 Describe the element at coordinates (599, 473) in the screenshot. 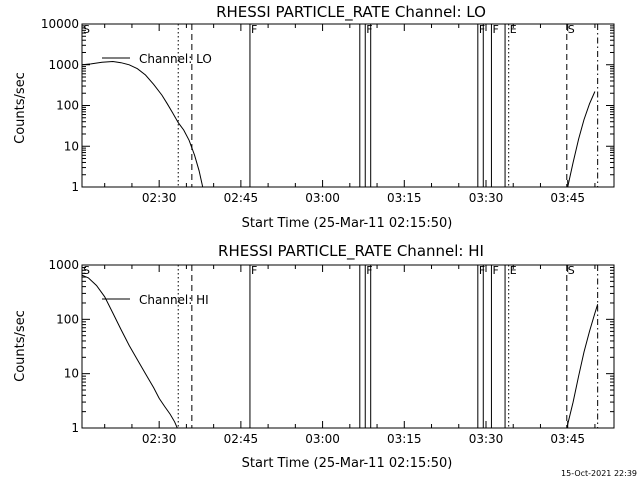

I see `footer-timestamp: 15-Oct-2021 22:39` at that location.